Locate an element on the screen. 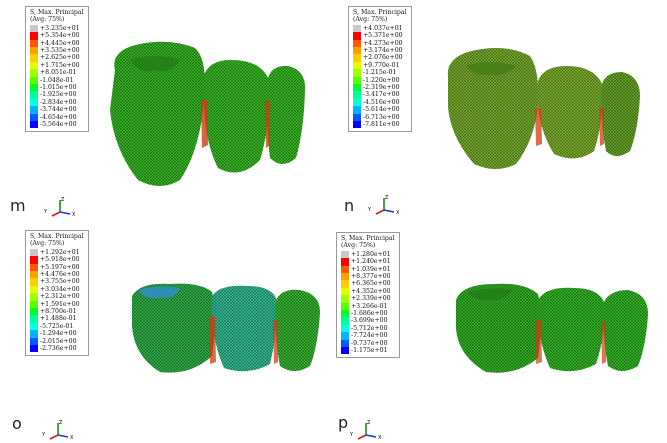 This screenshot has width=667, height=443. legend-value: -6.713e+00 is located at coordinates (381, 117).